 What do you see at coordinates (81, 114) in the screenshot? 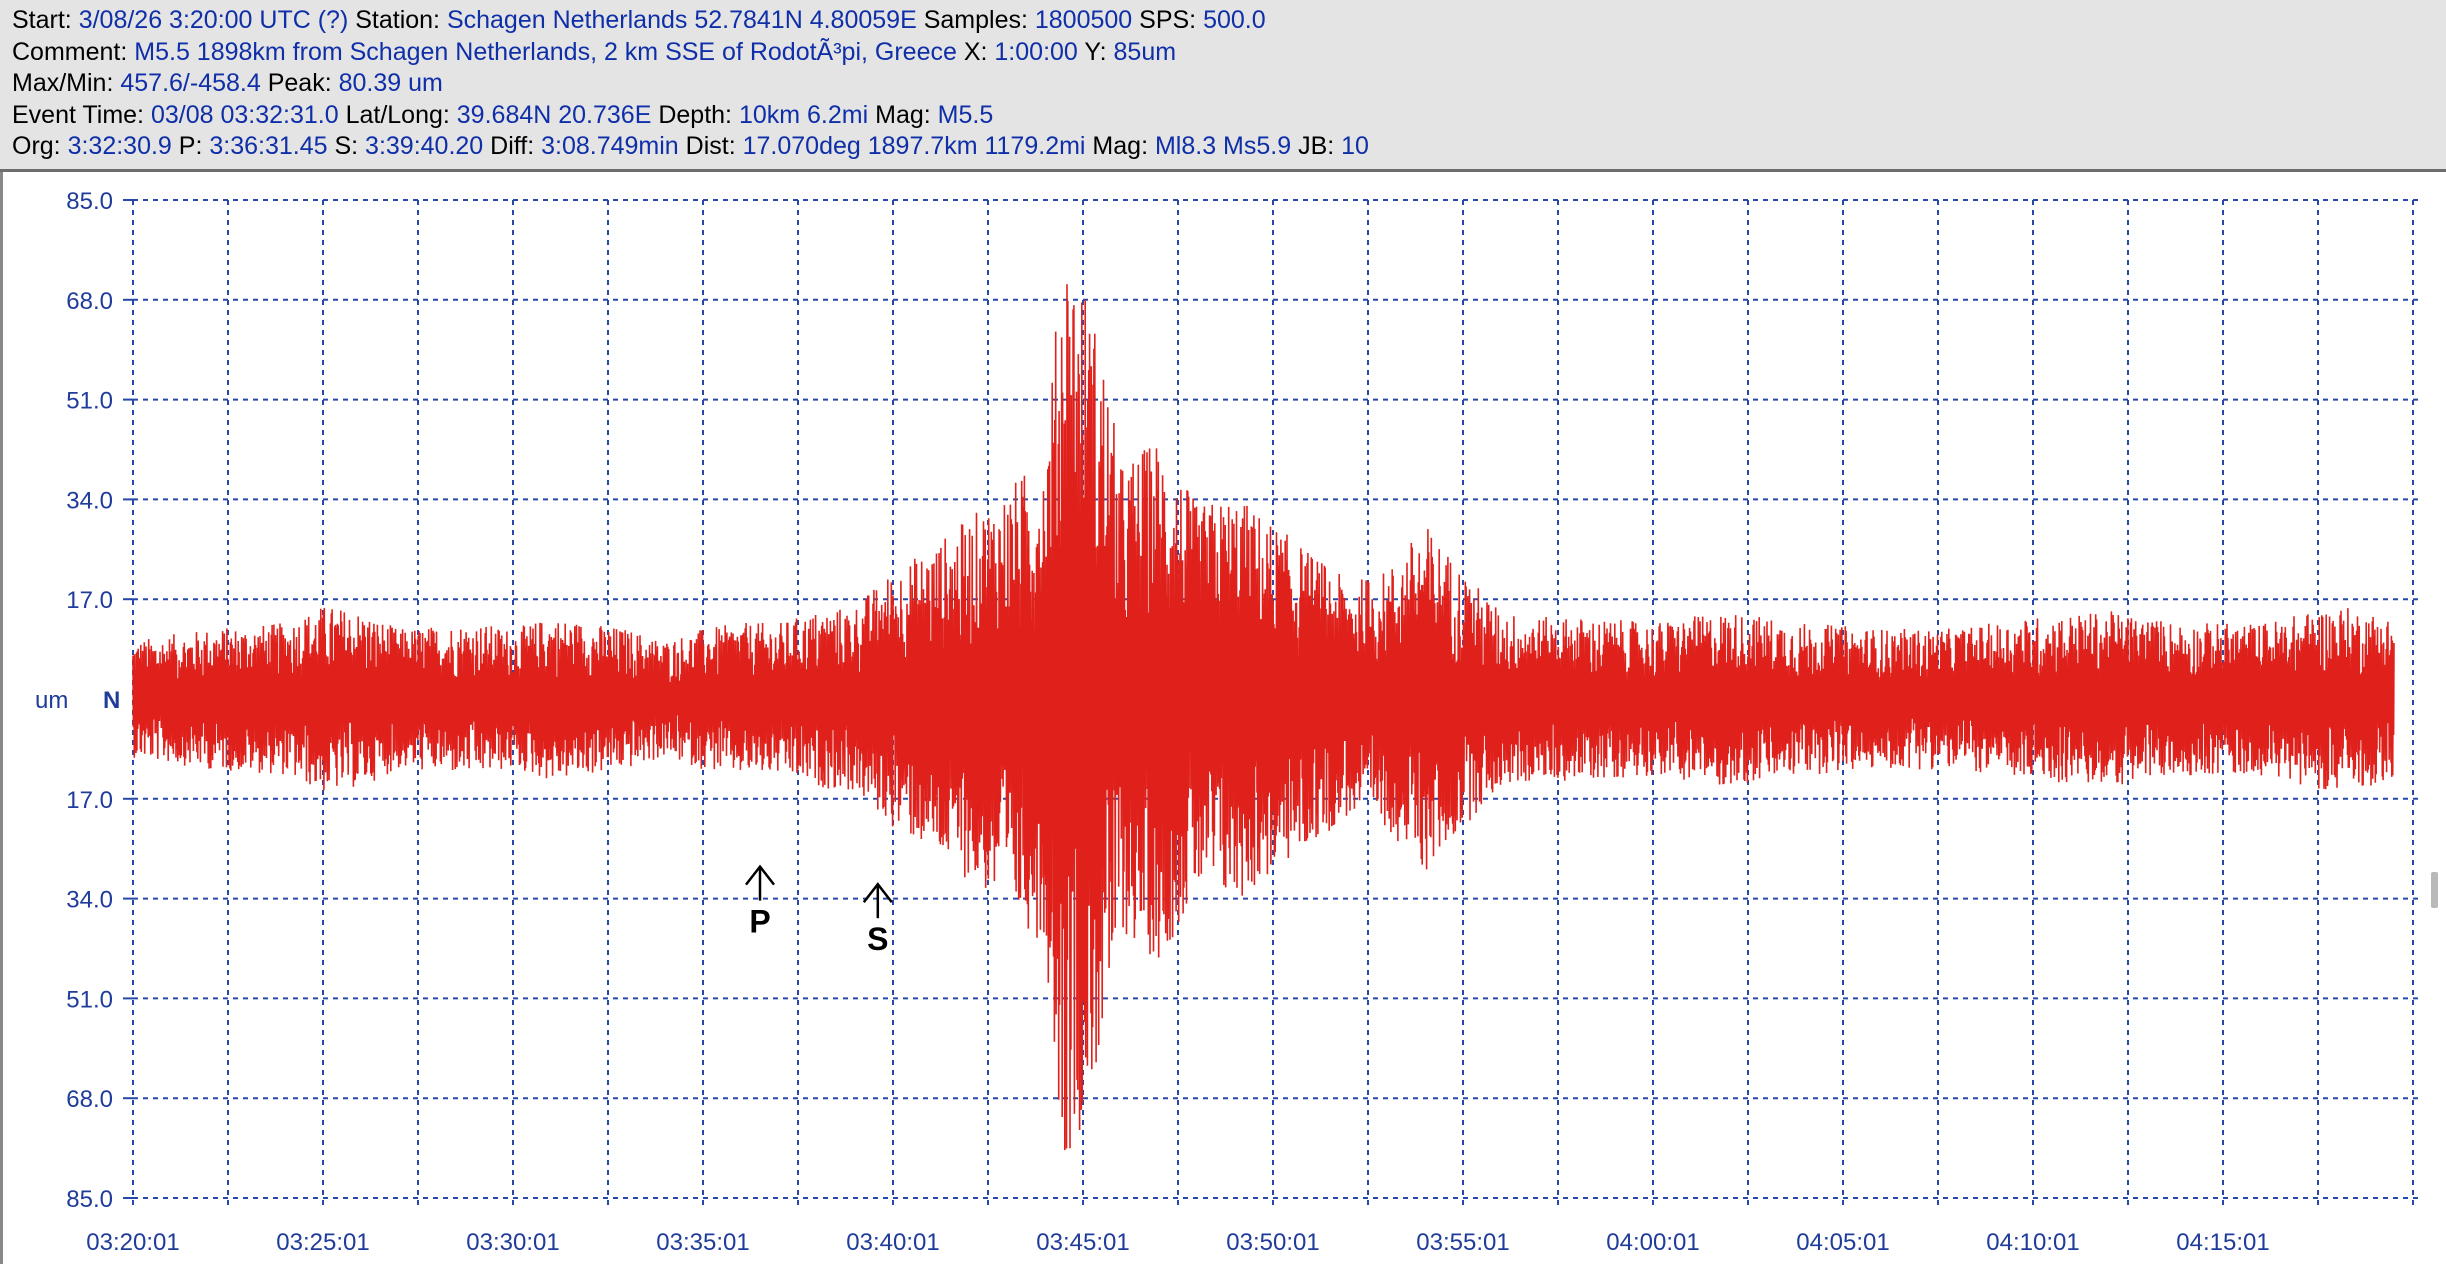
I see `header-field-label: Event Time:` at bounding box center [81, 114].